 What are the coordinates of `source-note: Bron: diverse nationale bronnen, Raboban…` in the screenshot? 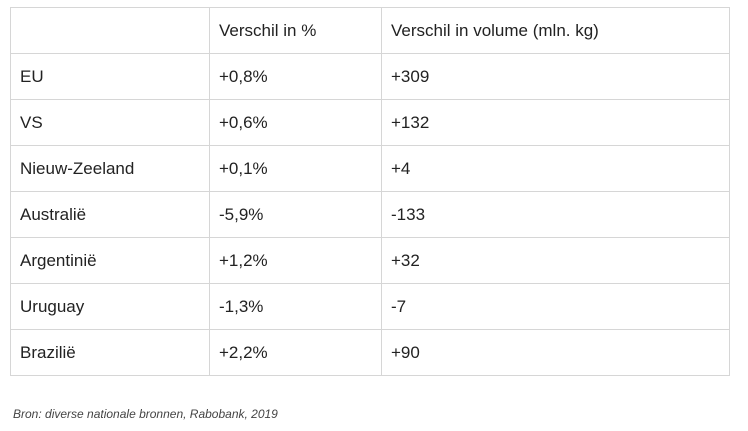 It's located at (145, 414).